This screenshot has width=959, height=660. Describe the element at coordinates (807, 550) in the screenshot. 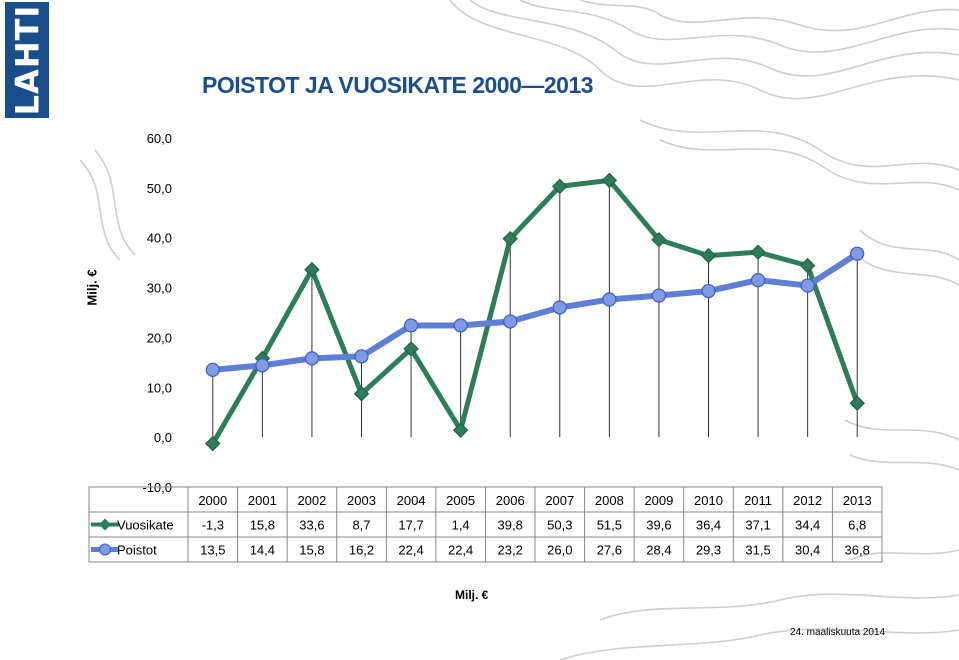

I see `table-value: 30,4` at that location.